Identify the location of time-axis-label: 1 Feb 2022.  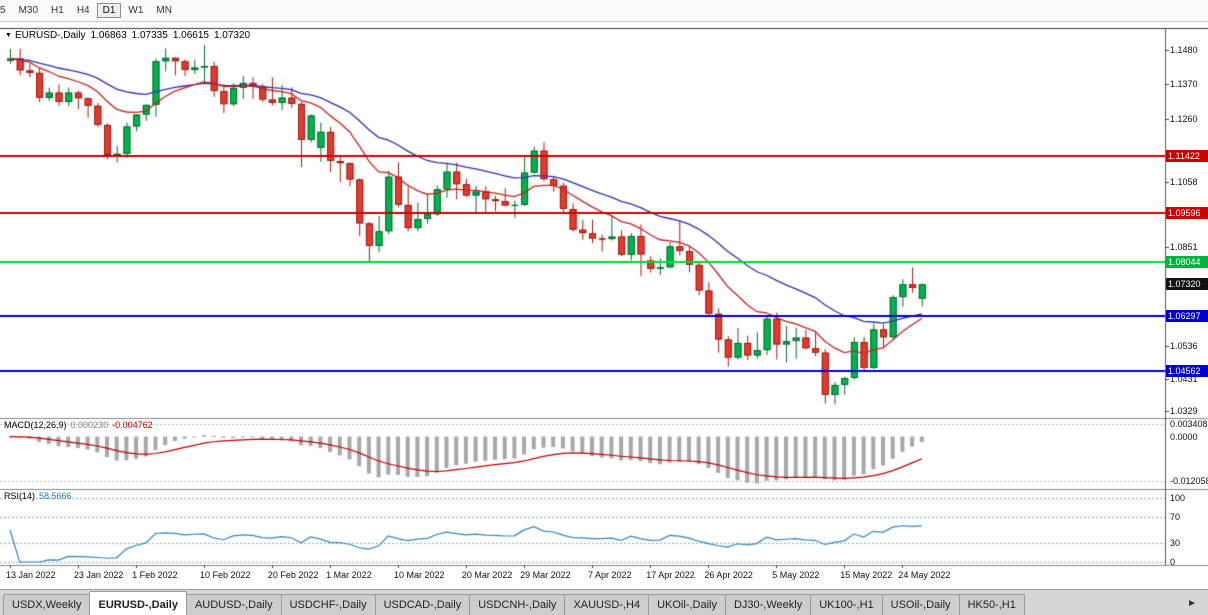
(155, 575).